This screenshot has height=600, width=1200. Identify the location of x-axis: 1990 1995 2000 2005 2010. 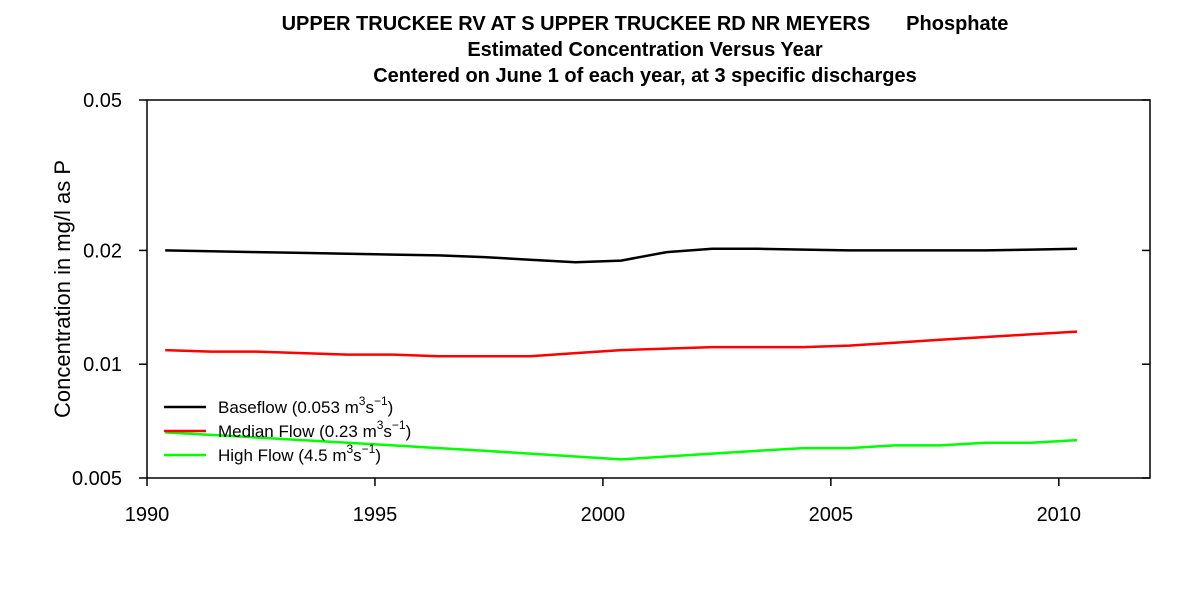
(603, 502).